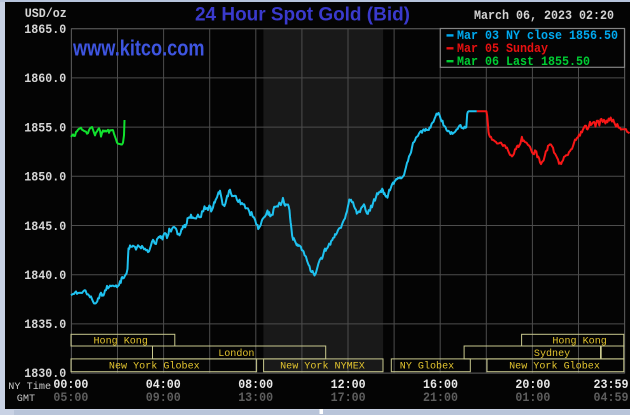  What do you see at coordinates (26, 399) in the screenshot?
I see `svg-text: GMT` at bounding box center [26, 399].